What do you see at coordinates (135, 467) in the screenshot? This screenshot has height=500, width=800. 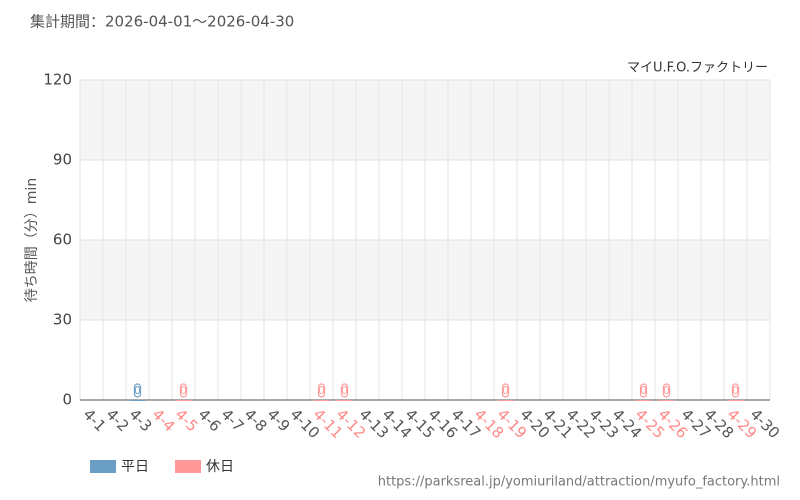 I see `legend-label: 平日` at bounding box center [135, 467].